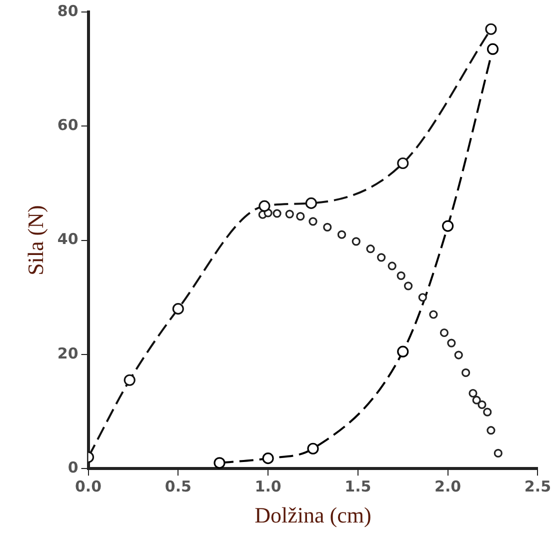 The height and width of the screenshot is (542, 554). I want to click on x-tick-label: 2.5, so click(538, 486).